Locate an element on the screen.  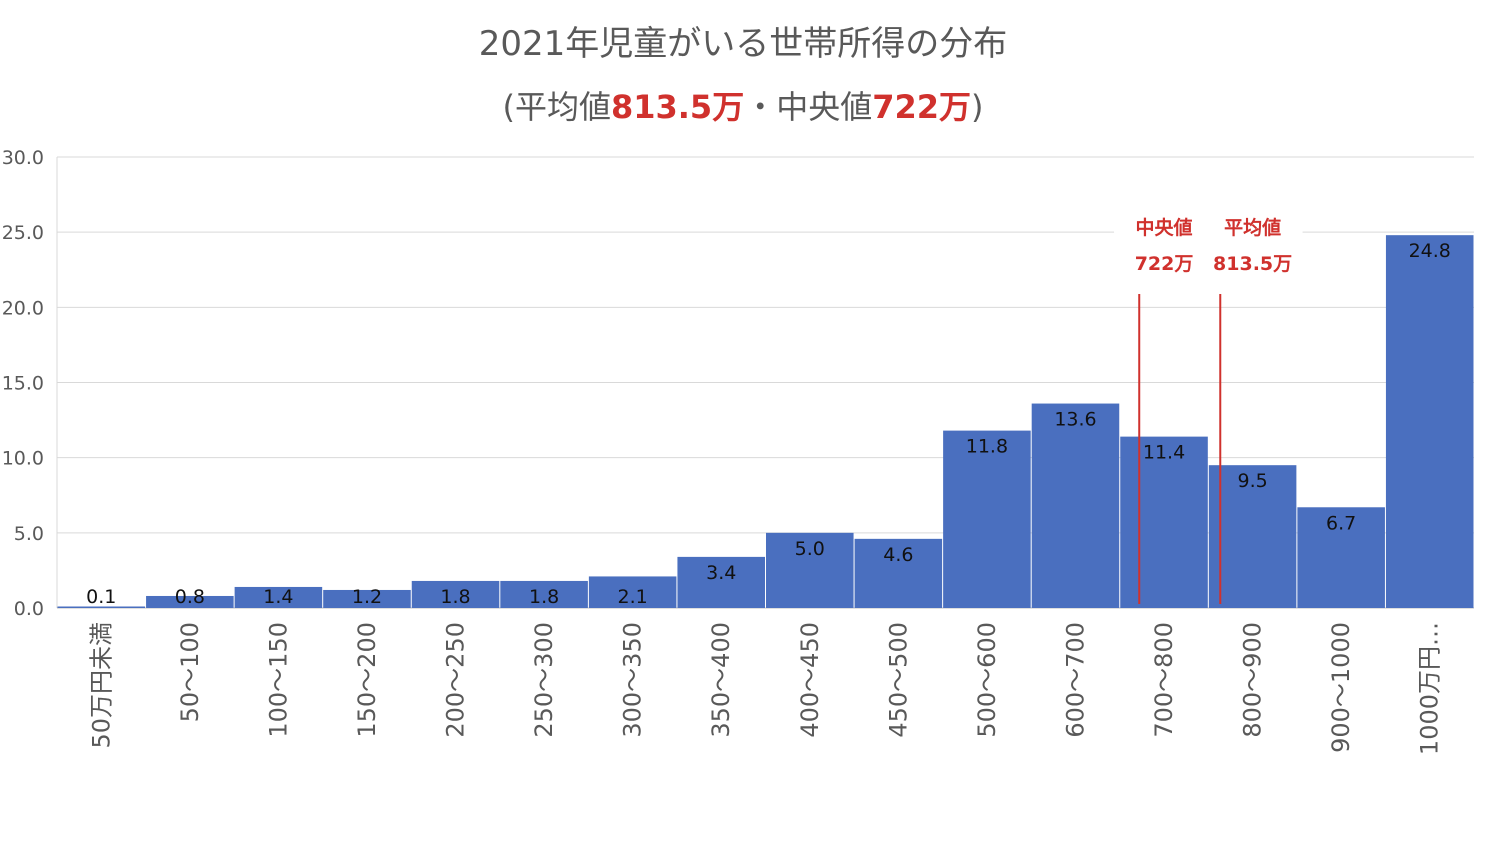
subtitle-mean-value: 813.5万 is located at coordinates (677, 107).